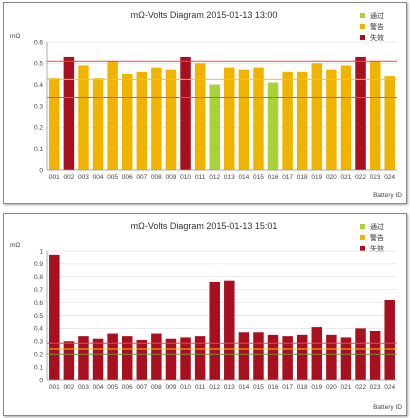 This screenshot has height=418, width=410. I want to click on x-tick-label: 015, so click(258, 387).